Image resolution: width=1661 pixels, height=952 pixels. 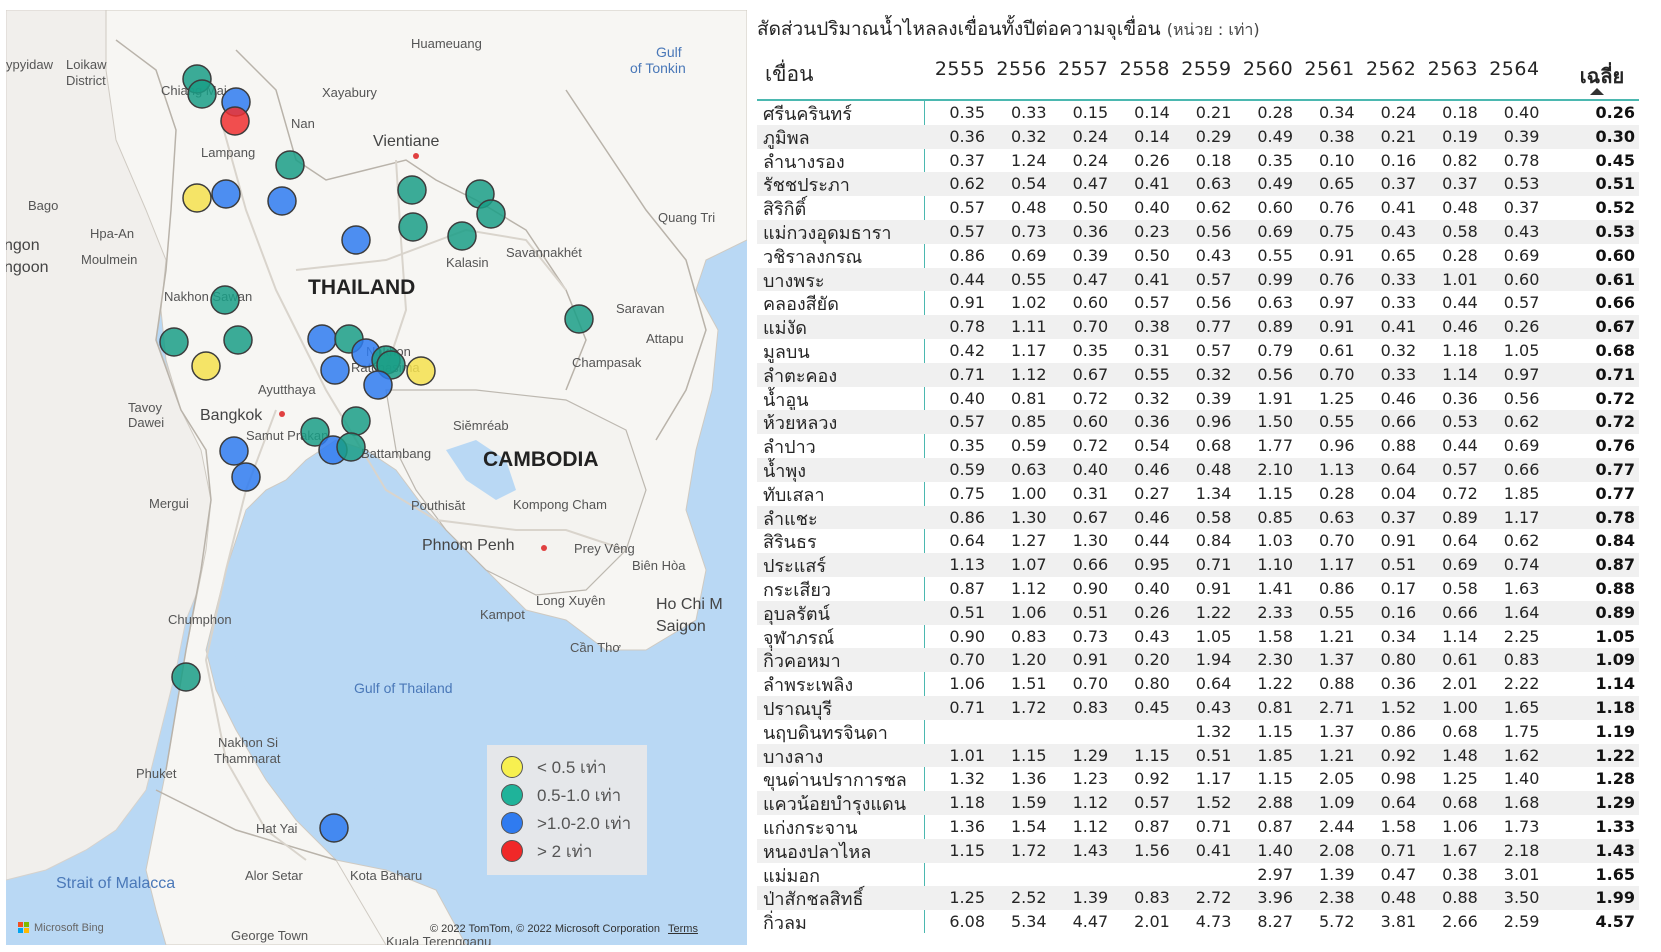 What do you see at coordinates (636, 265) in the screenshot?
I see `border-laos-vietnam` at bounding box center [636, 265].